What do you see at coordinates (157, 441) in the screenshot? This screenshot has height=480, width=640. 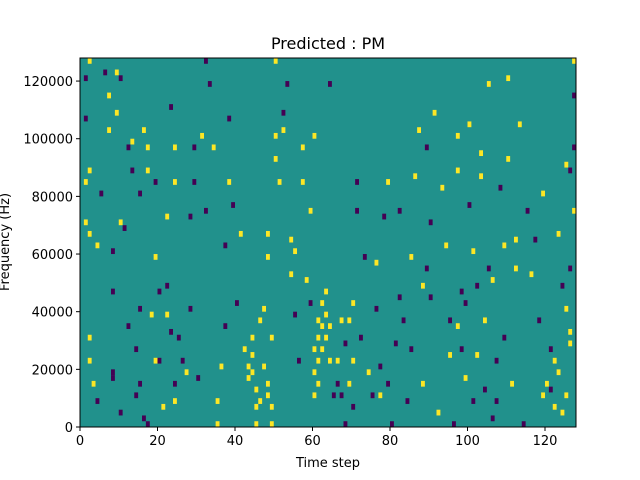 I see `x-tick-label: 20` at bounding box center [157, 441].